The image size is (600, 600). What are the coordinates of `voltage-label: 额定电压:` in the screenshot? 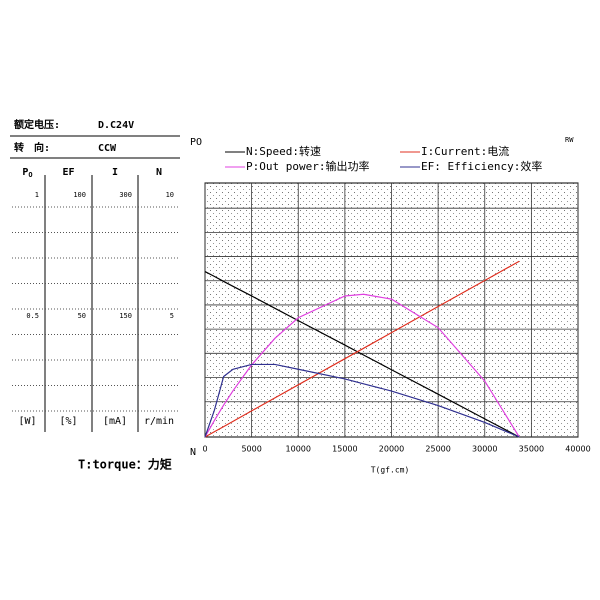 It's located at (37, 124).